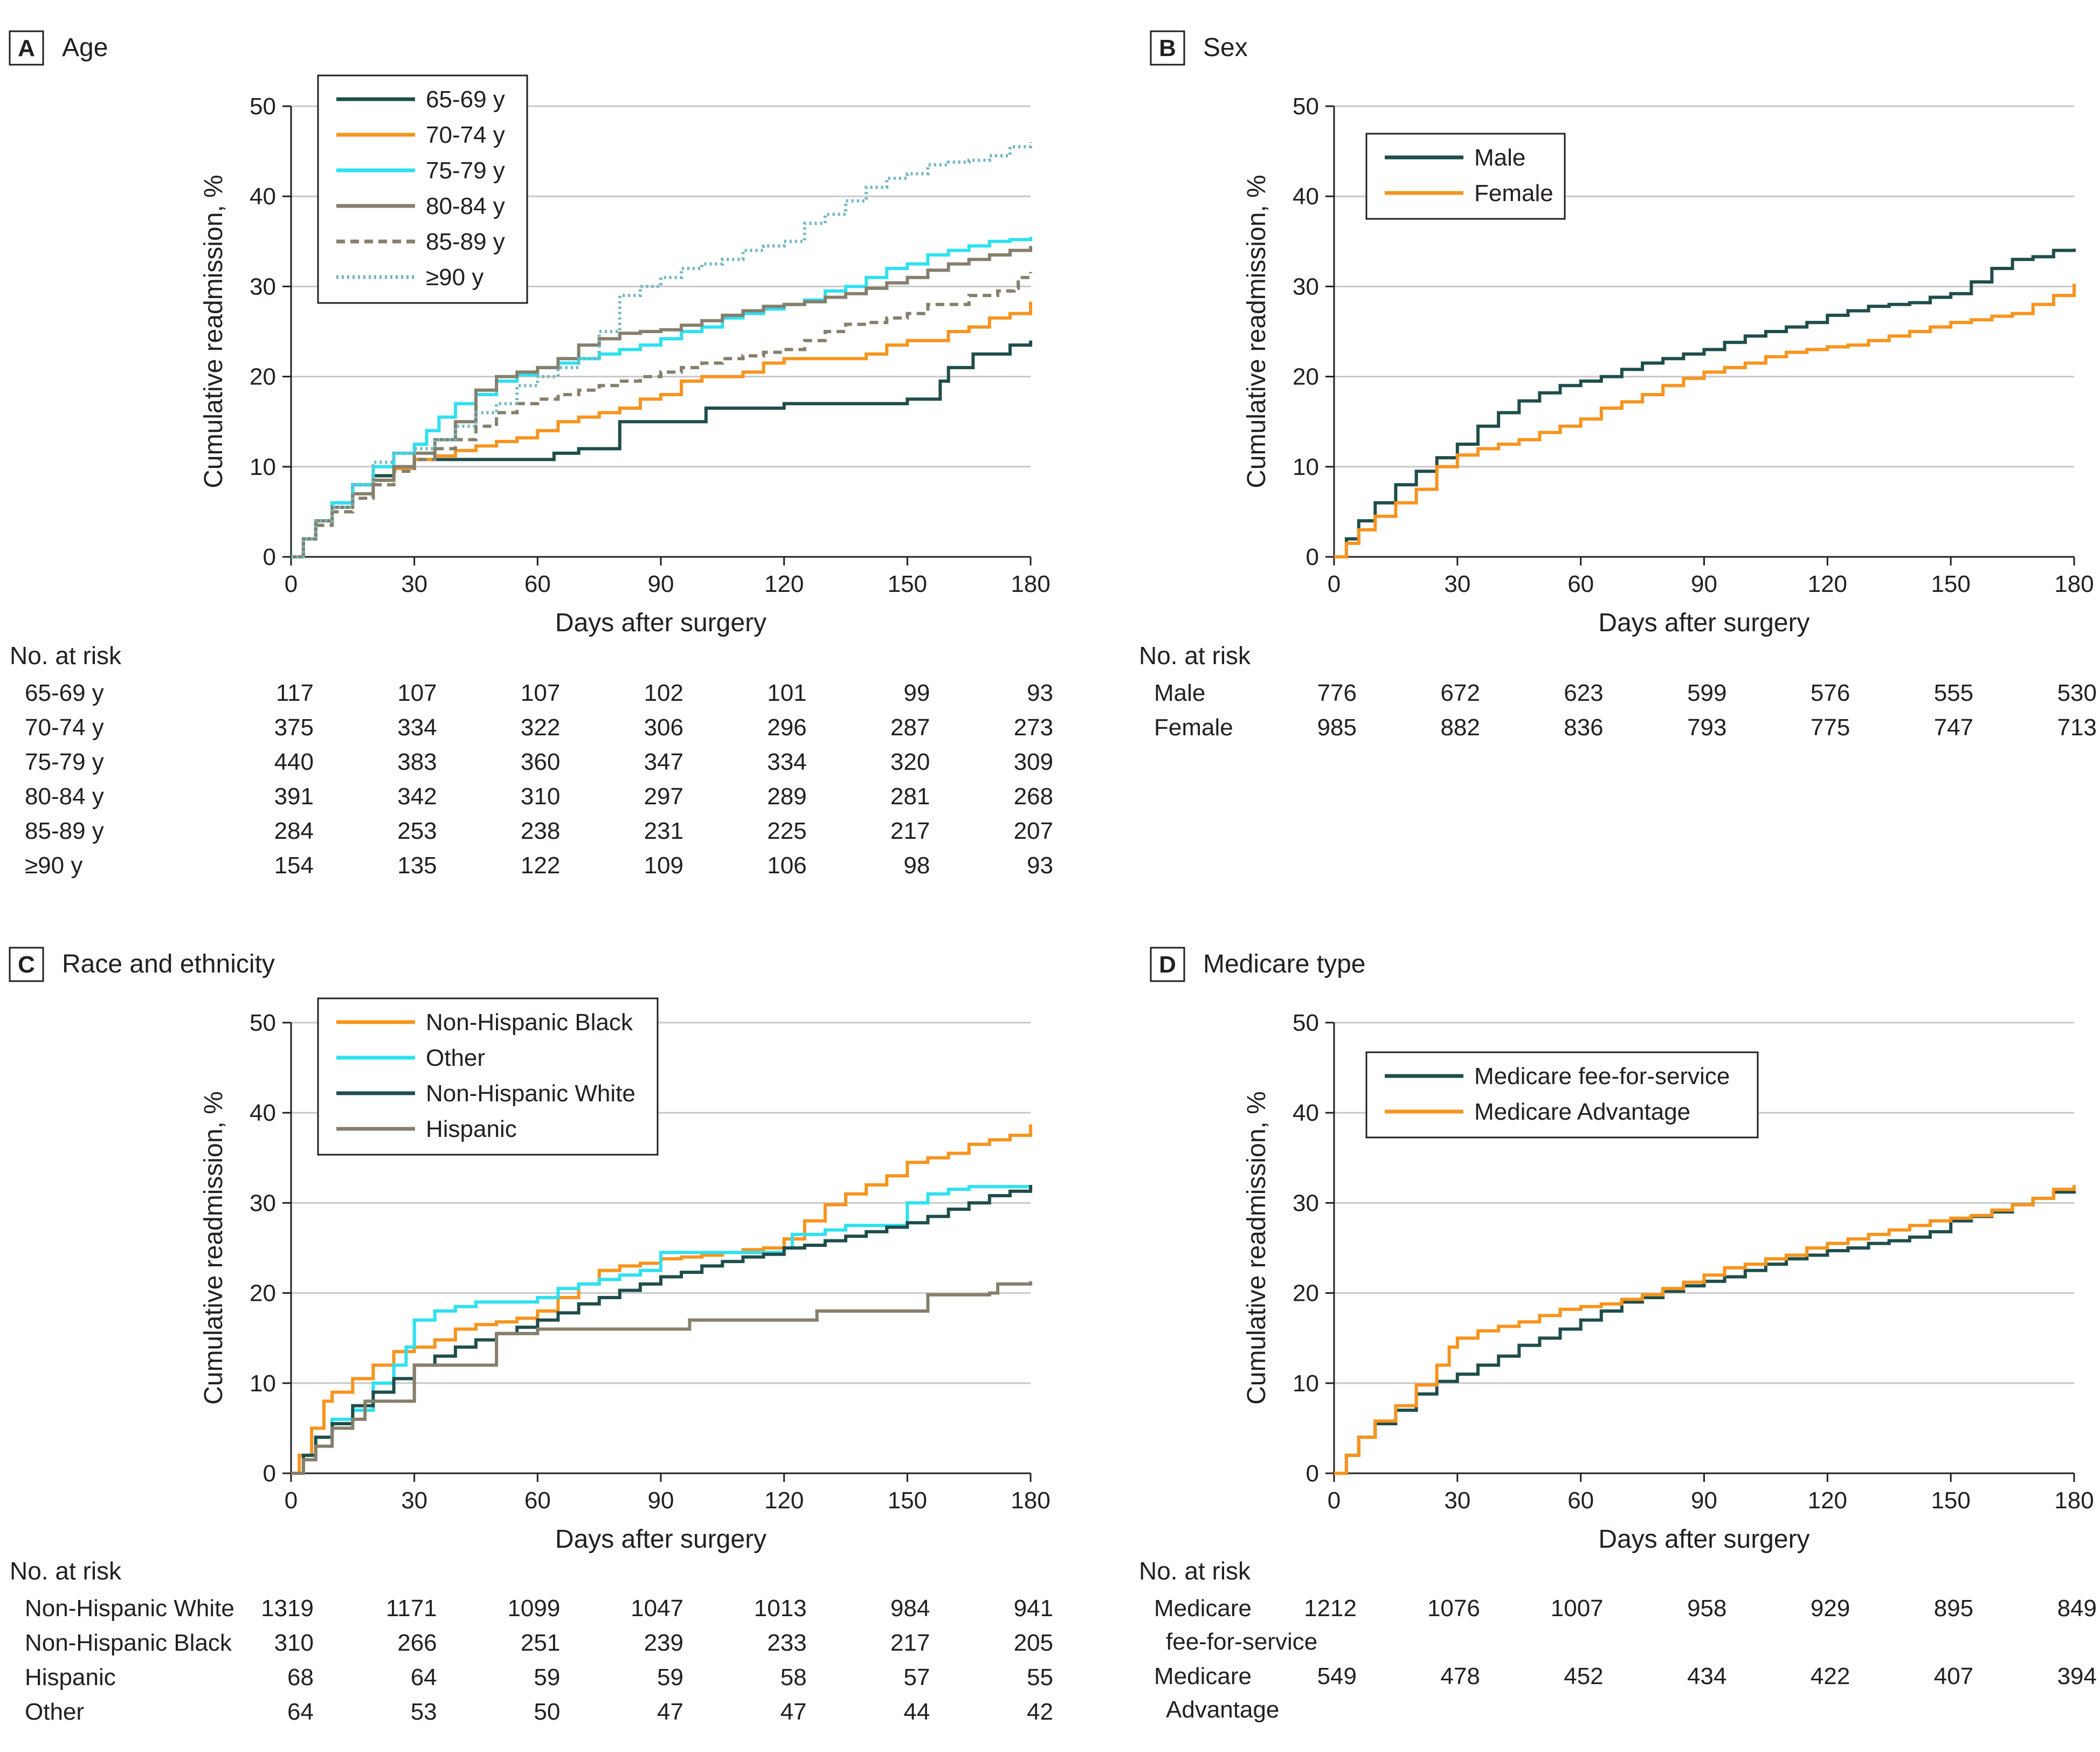  What do you see at coordinates (916, 693) in the screenshot?
I see `risk-value: 99` at bounding box center [916, 693].